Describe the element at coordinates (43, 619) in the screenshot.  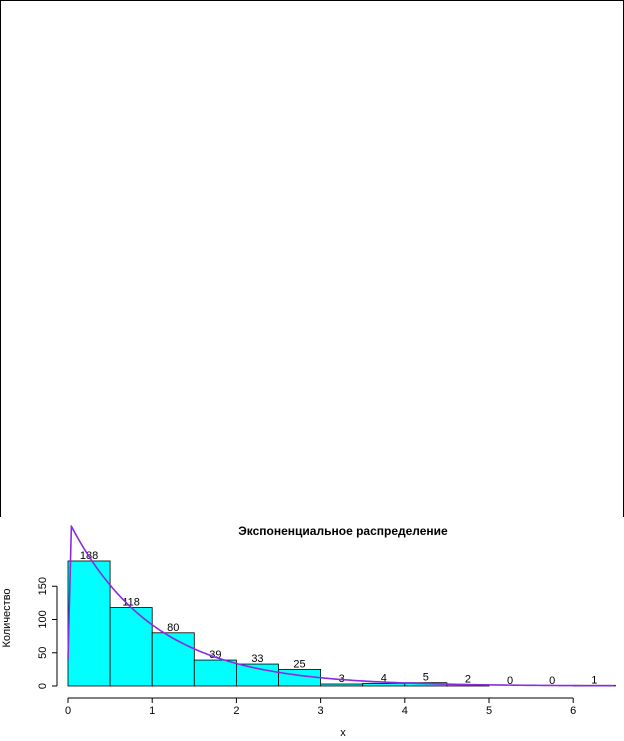
I see `y-tick-label: 100` at that location.